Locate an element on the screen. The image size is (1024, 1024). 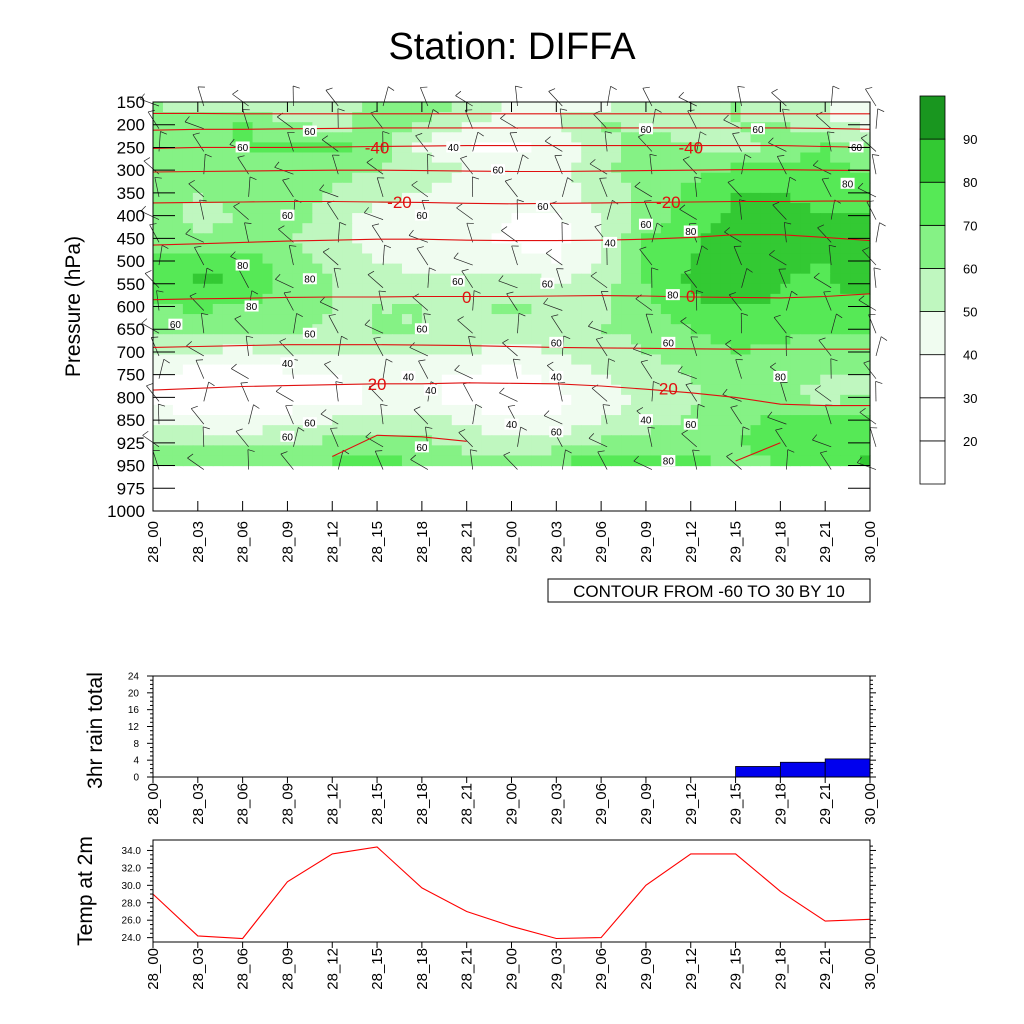
colorbar-label: 40 is located at coordinates (970, 355).